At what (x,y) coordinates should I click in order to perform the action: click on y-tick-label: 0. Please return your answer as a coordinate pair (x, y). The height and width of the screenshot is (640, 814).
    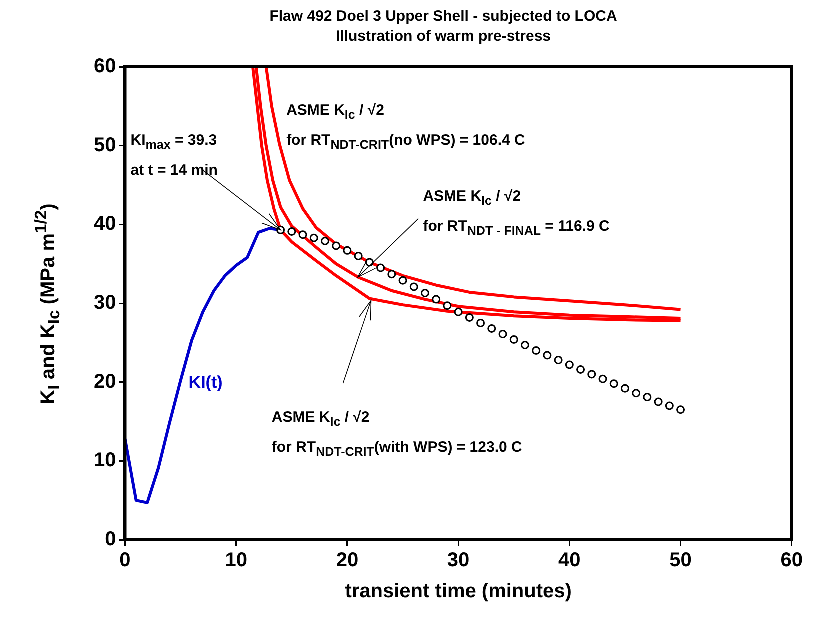
    Looking at the image, I should click on (110, 539).